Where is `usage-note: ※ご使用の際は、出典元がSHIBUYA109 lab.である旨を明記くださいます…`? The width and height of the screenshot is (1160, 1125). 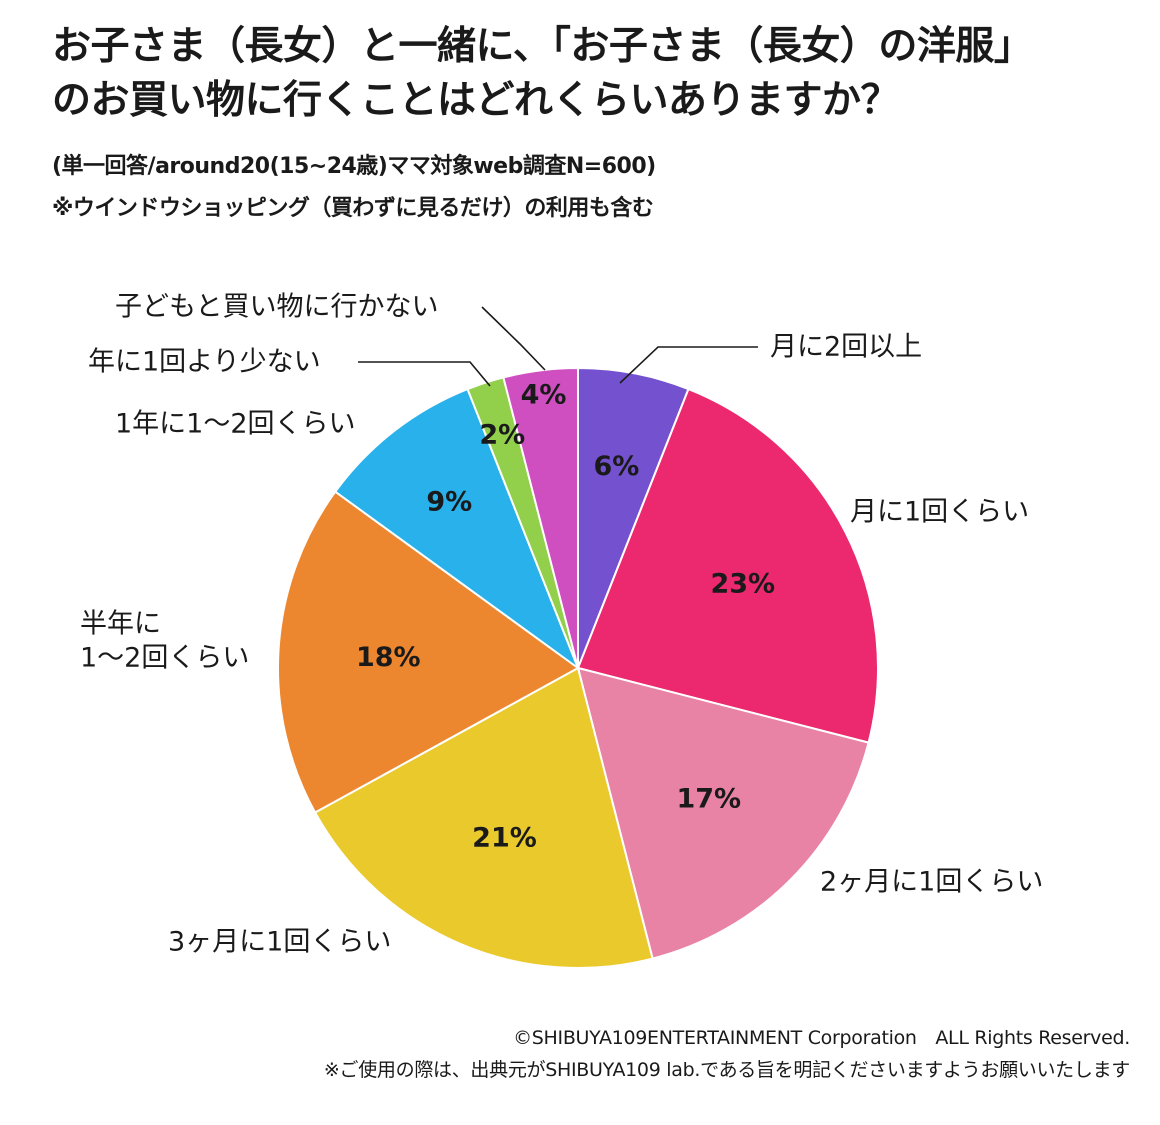
usage-note: ※ご使用の際は、出典元がSHIBUYA109 lab.である旨を明記くださいます… is located at coordinates (726, 1070).